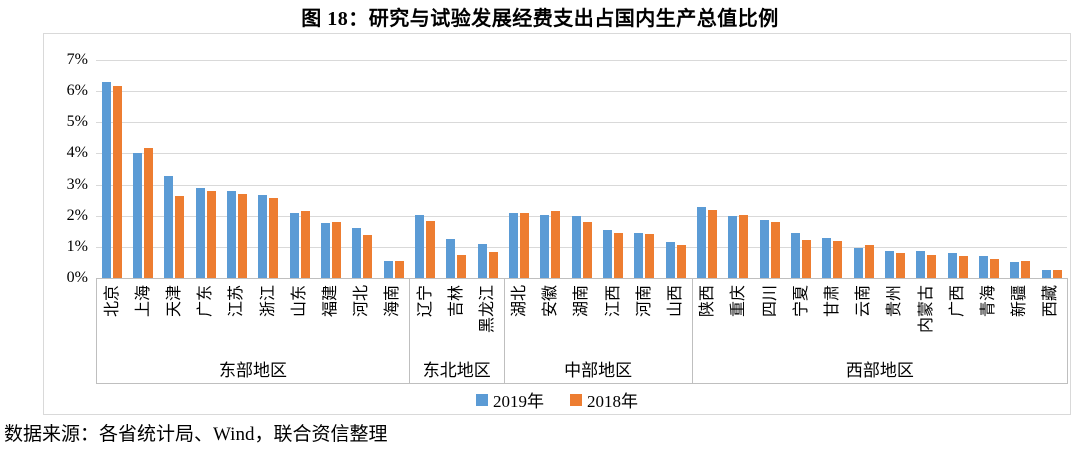 The height and width of the screenshot is (452, 1080). What do you see at coordinates (864, 301) in the screenshot?
I see `province-label: 云南` at bounding box center [864, 301].